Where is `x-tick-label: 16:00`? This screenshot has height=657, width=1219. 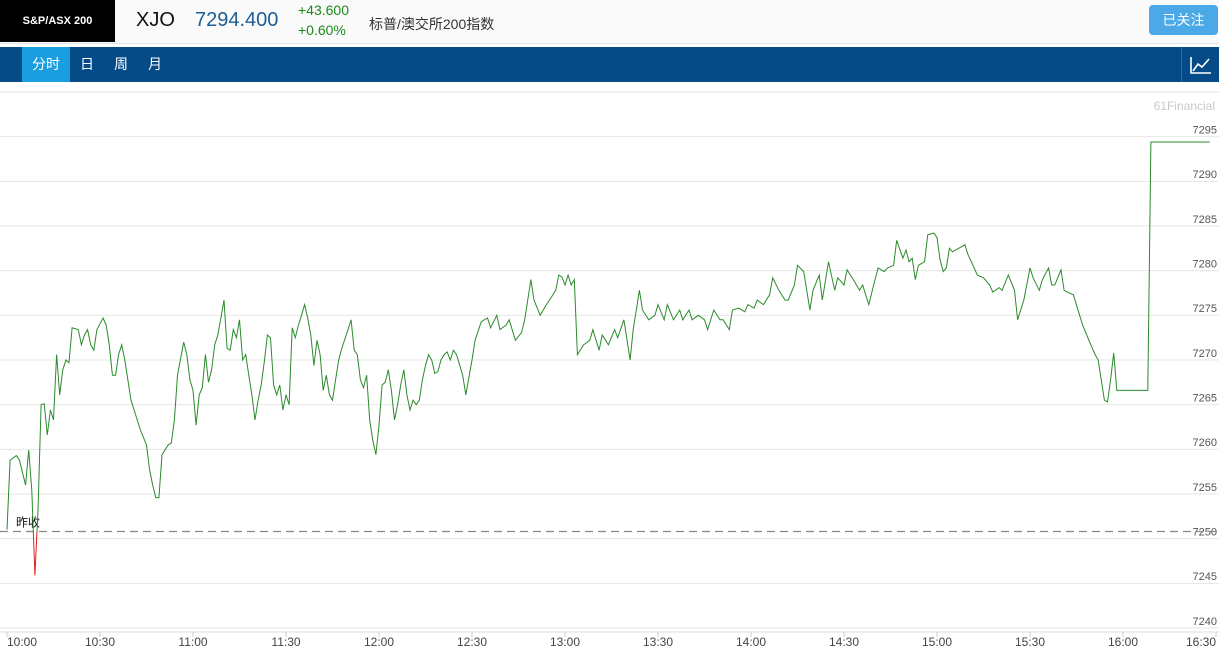 x-tick-label: 16:00 is located at coordinates (1123, 642).